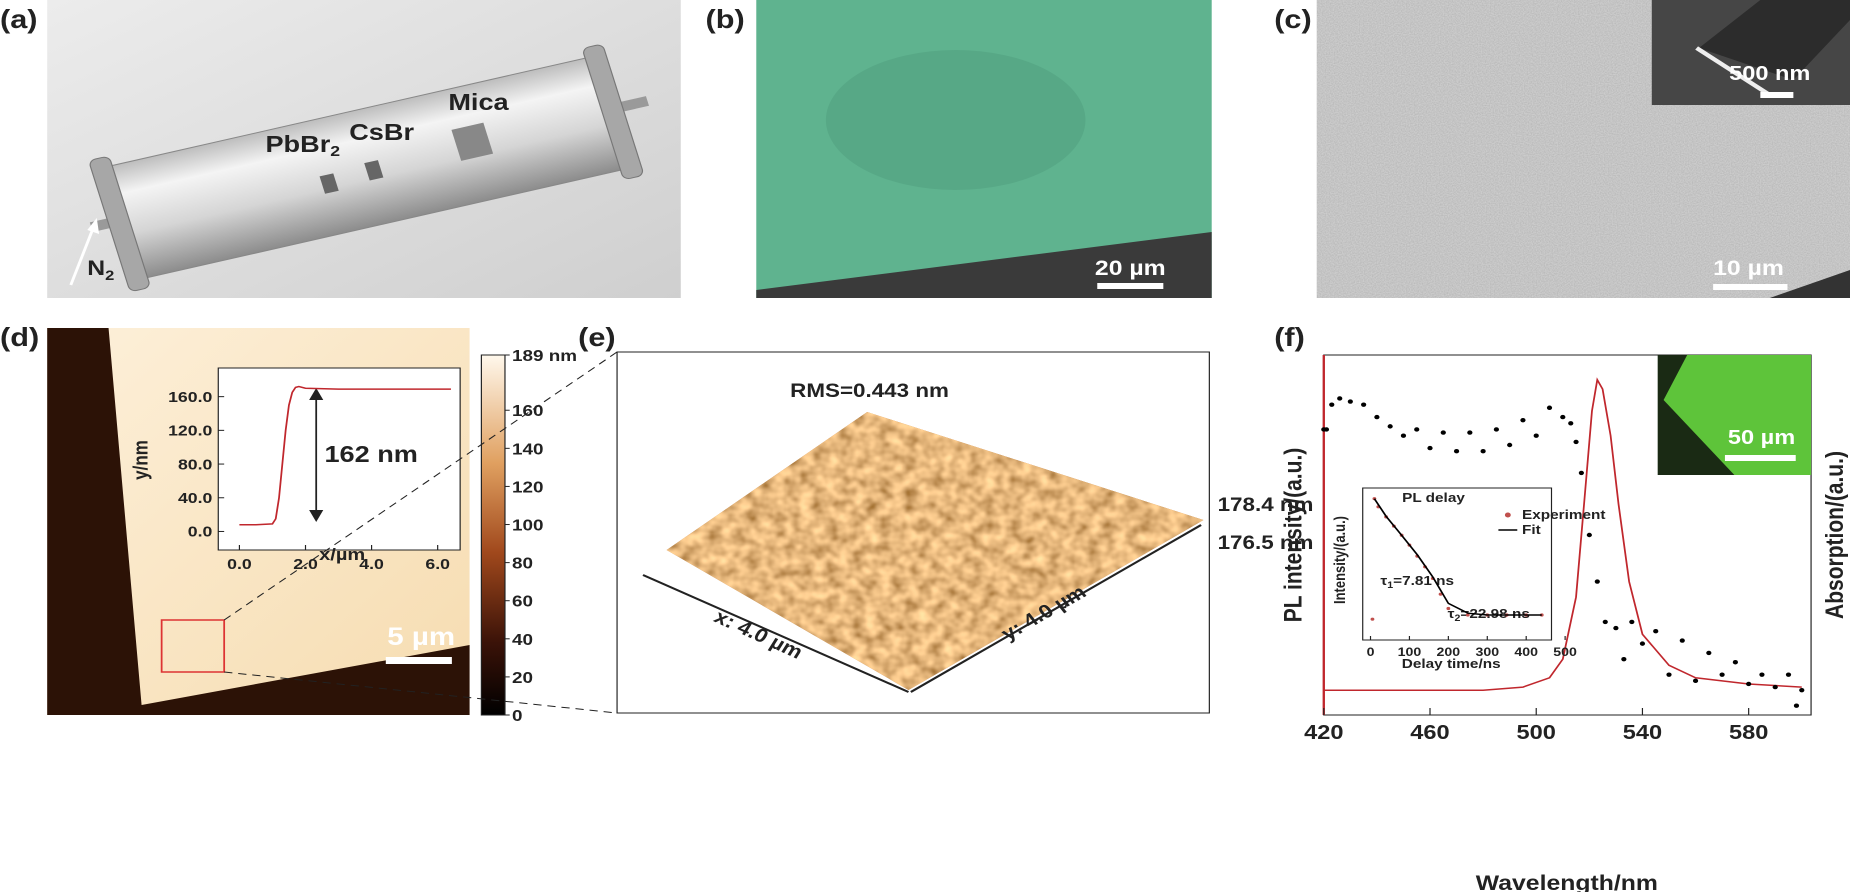 The width and height of the screenshot is (1850, 892). I want to click on y-tick-label: 40.0, so click(195, 498).